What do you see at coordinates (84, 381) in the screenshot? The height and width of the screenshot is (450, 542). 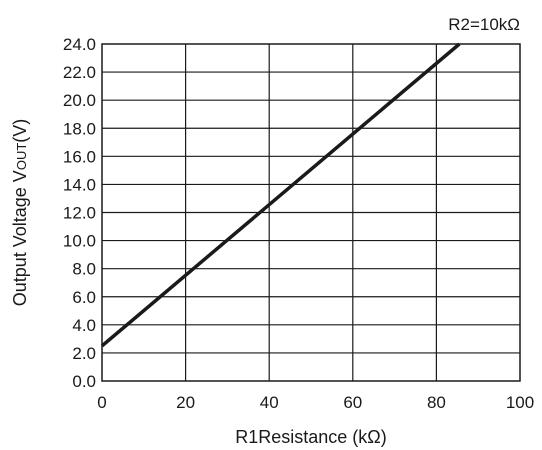 I see `y-tick-label: 0.0` at bounding box center [84, 381].